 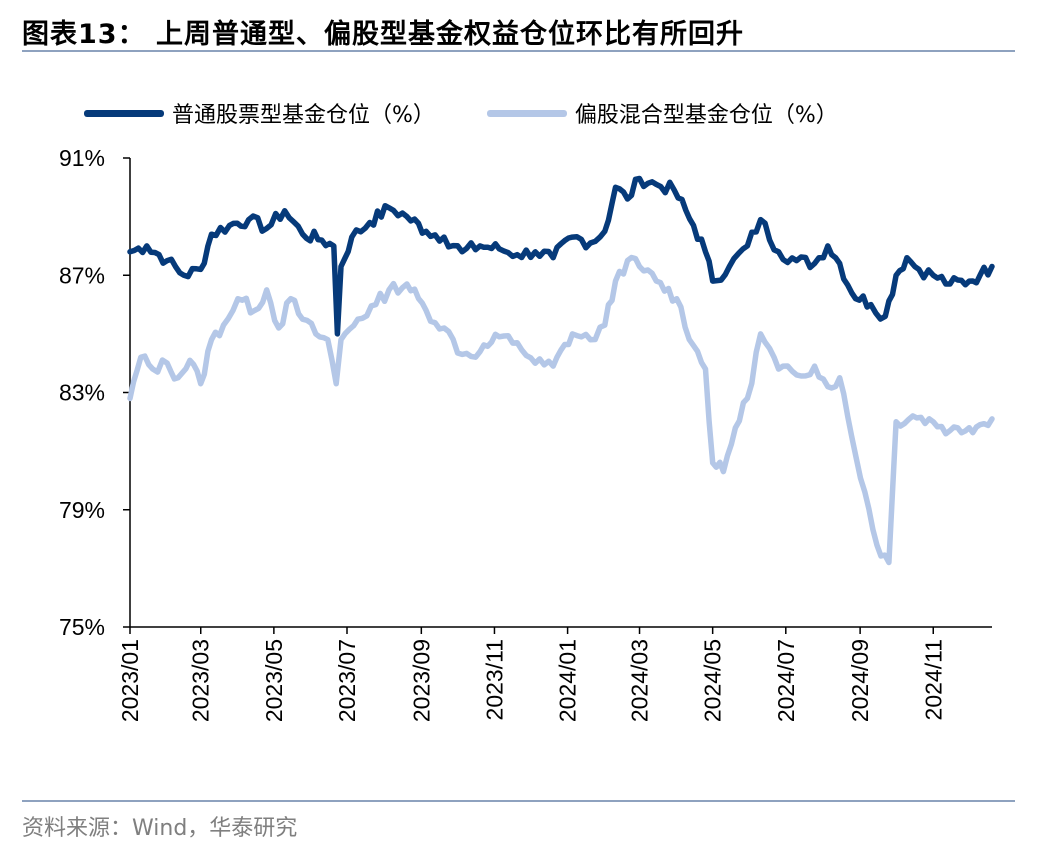 I want to click on y-tick-label: 79%, so click(x=82, y=510).